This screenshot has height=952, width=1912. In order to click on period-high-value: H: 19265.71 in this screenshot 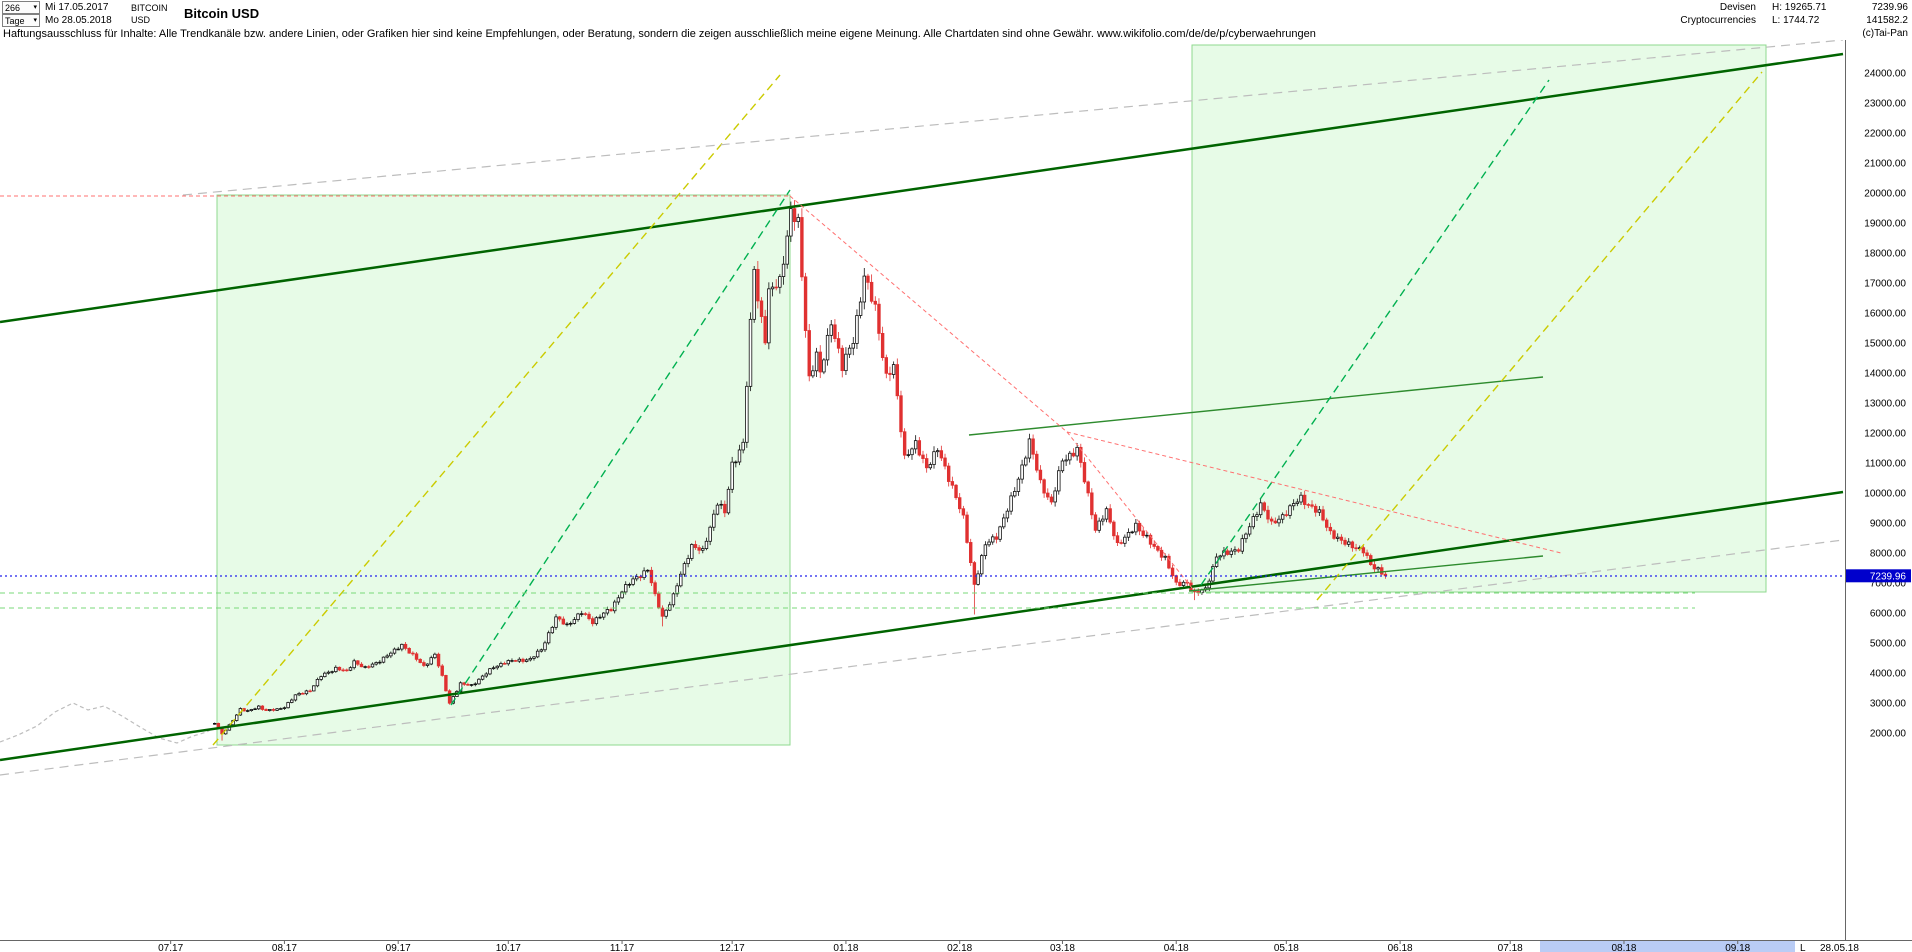, I will do `click(1799, 7)`.